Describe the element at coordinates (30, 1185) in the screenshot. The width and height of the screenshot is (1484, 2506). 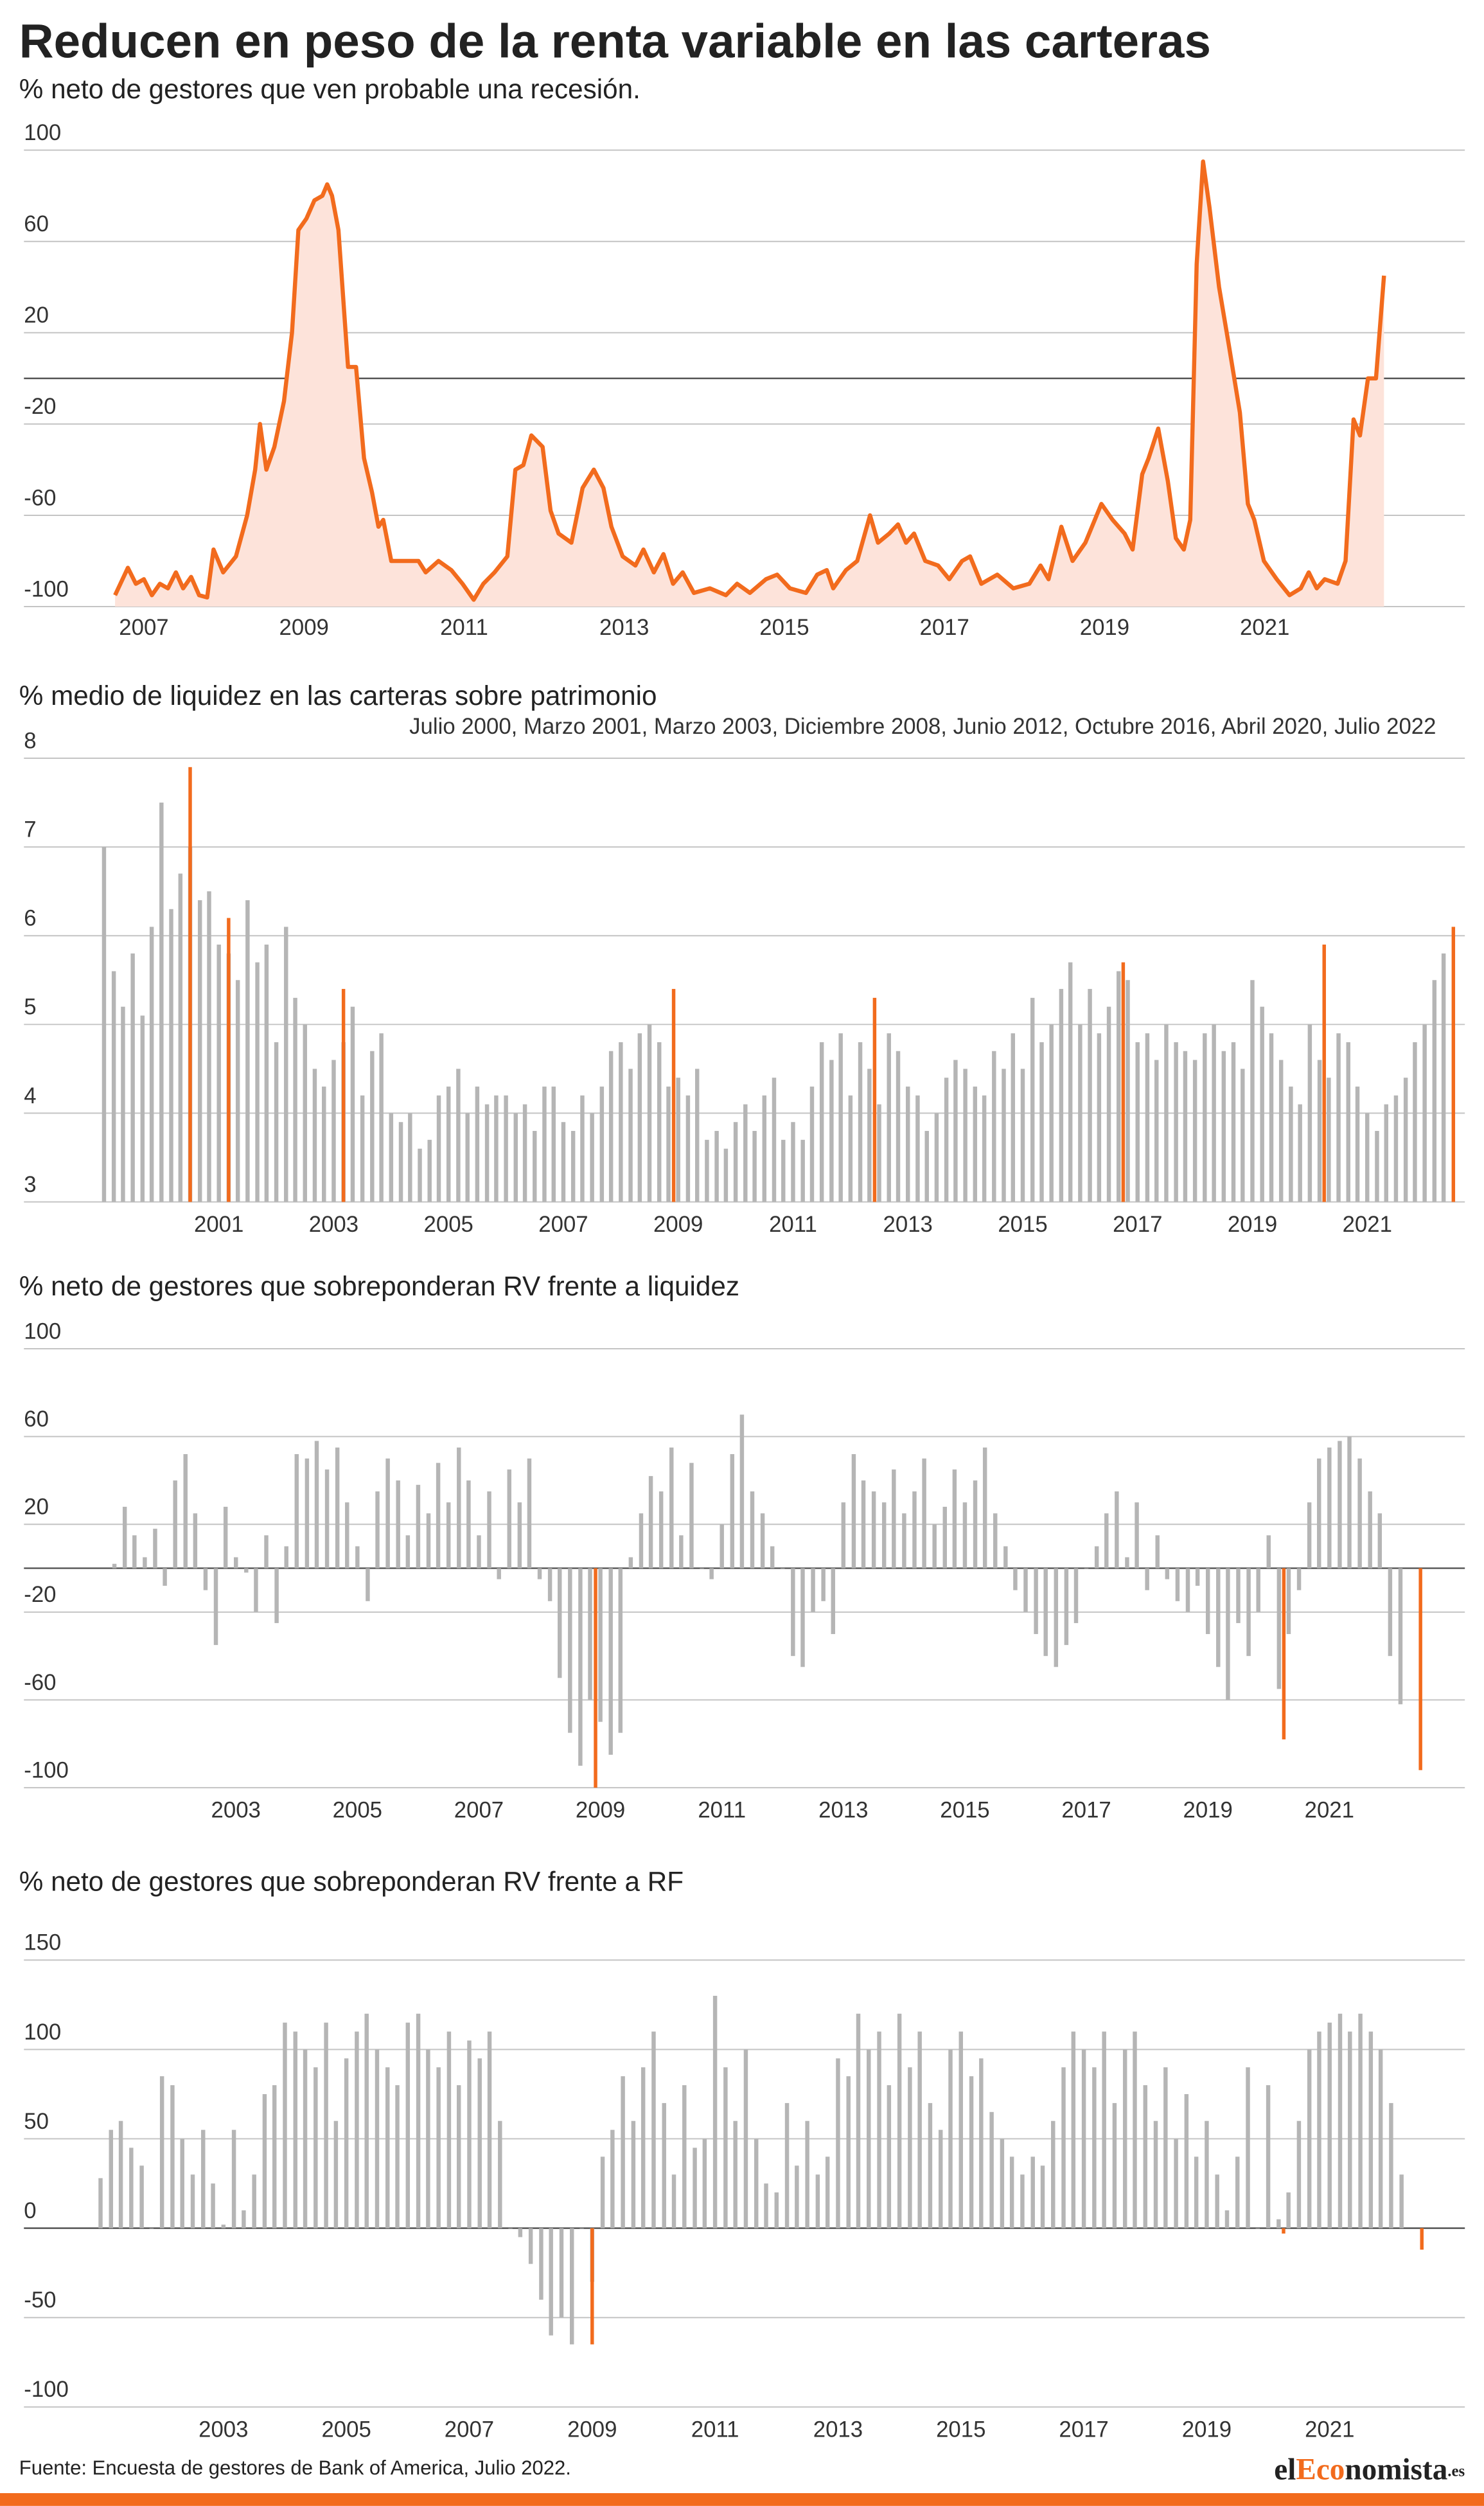
I see `y-tick-label: 3` at that location.